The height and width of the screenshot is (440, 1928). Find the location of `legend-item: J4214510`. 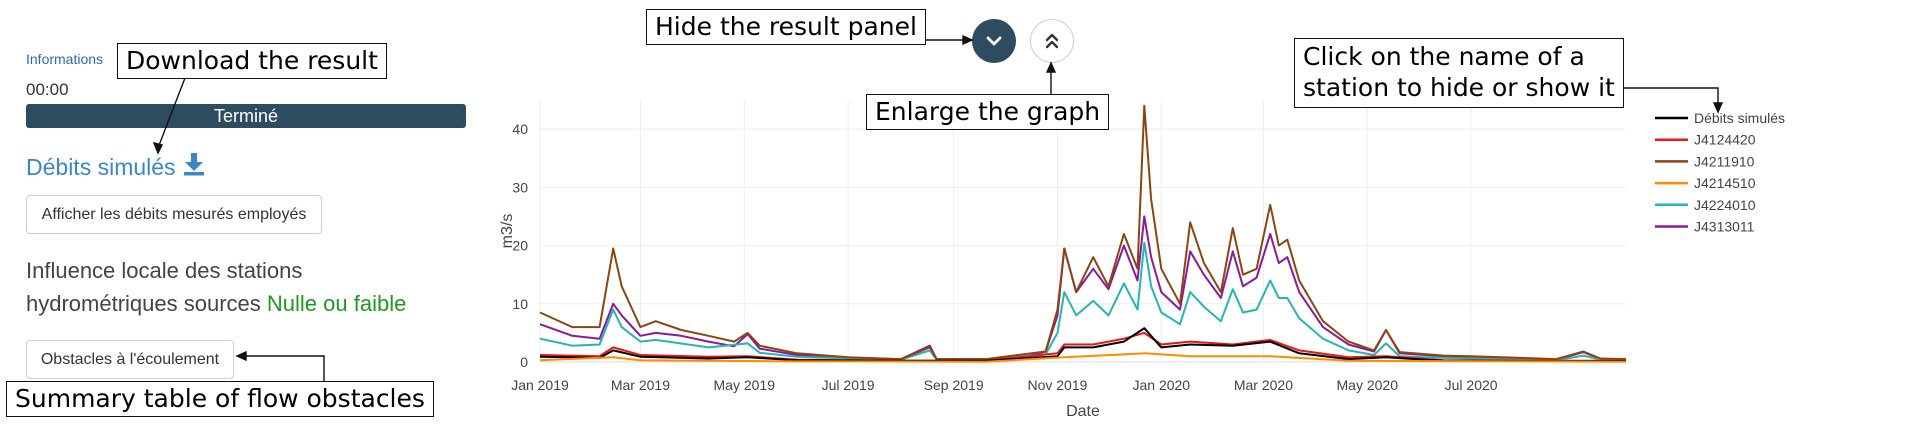

legend-item: J4214510 is located at coordinates (1705, 183).